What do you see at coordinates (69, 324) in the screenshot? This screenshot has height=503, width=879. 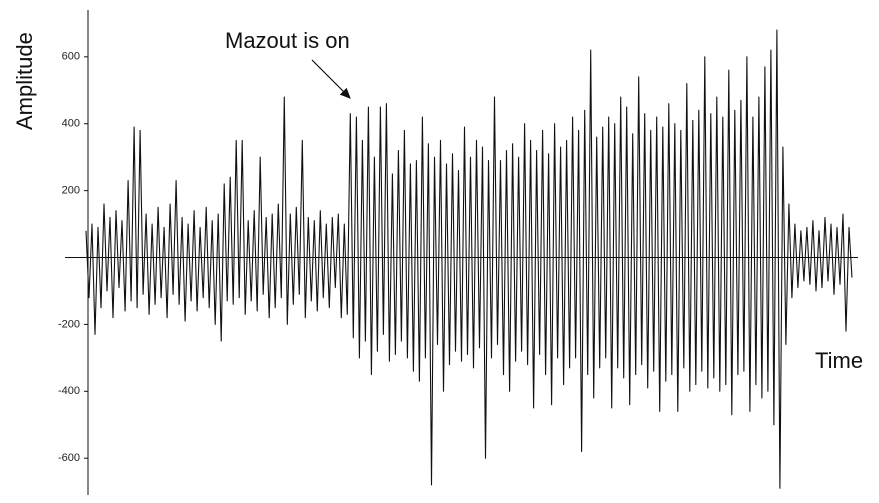 I see `y-tick-label: -200` at bounding box center [69, 324].